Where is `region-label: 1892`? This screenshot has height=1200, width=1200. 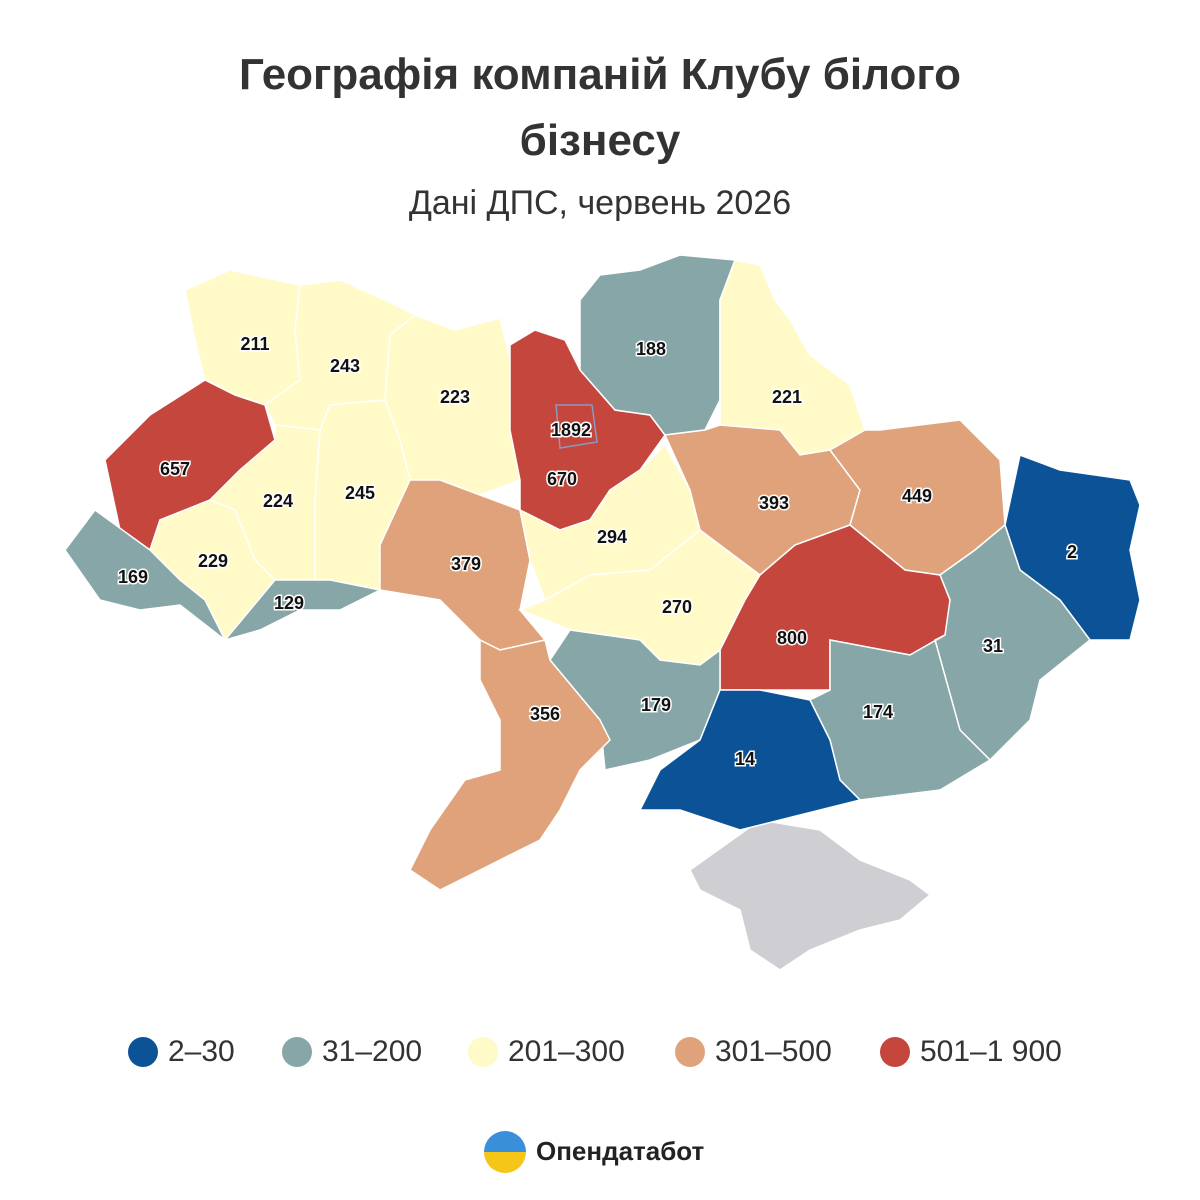
region-label: 1892 is located at coordinates (571, 430).